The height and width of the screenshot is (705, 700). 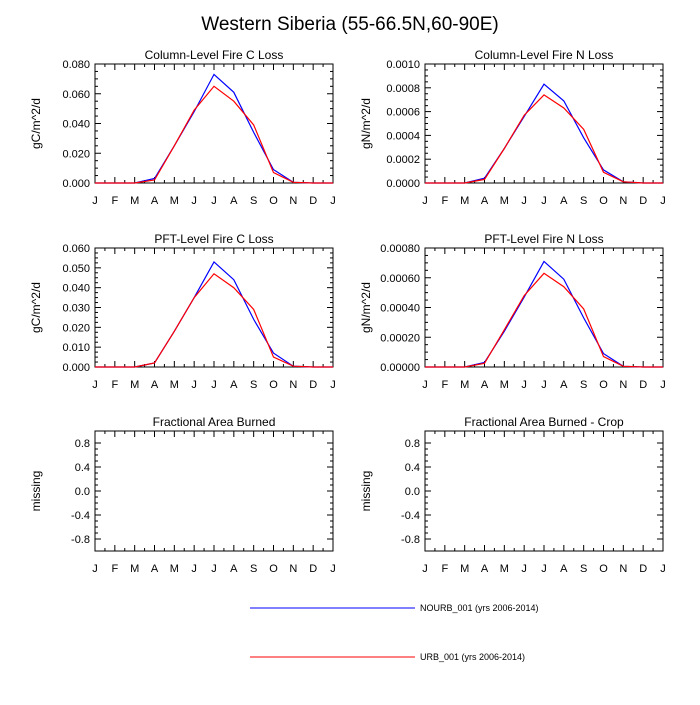 I want to click on panel-6-xtick-label: S, so click(x=583, y=569).